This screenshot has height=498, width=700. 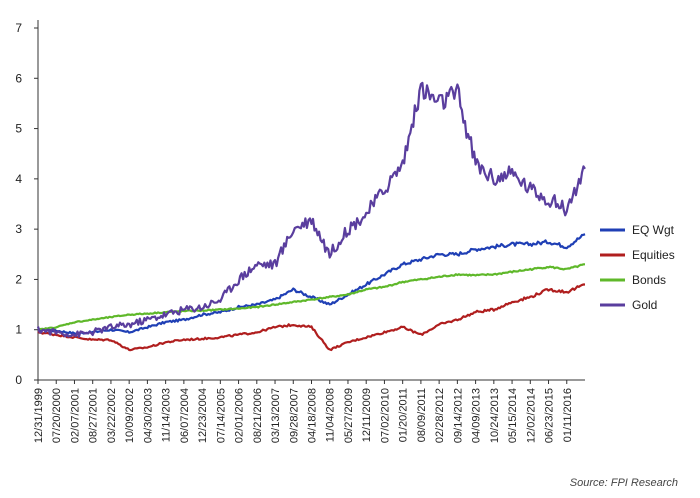 I want to click on x-tick-label: 06/23/2015, so click(x=550, y=415).